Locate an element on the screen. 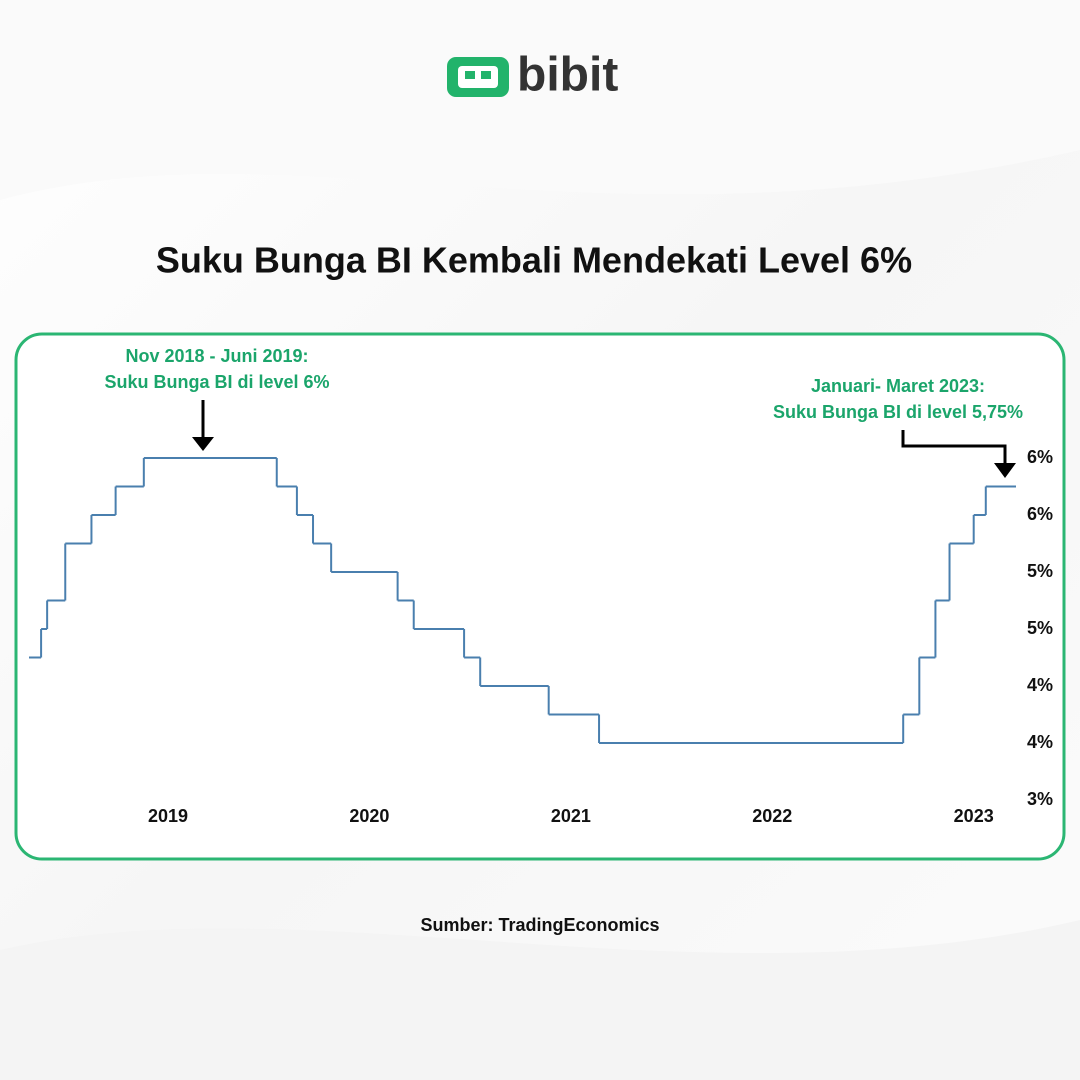 This screenshot has width=1080, height=1080. y-tick-label: 3% is located at coordinates (1040, 799).